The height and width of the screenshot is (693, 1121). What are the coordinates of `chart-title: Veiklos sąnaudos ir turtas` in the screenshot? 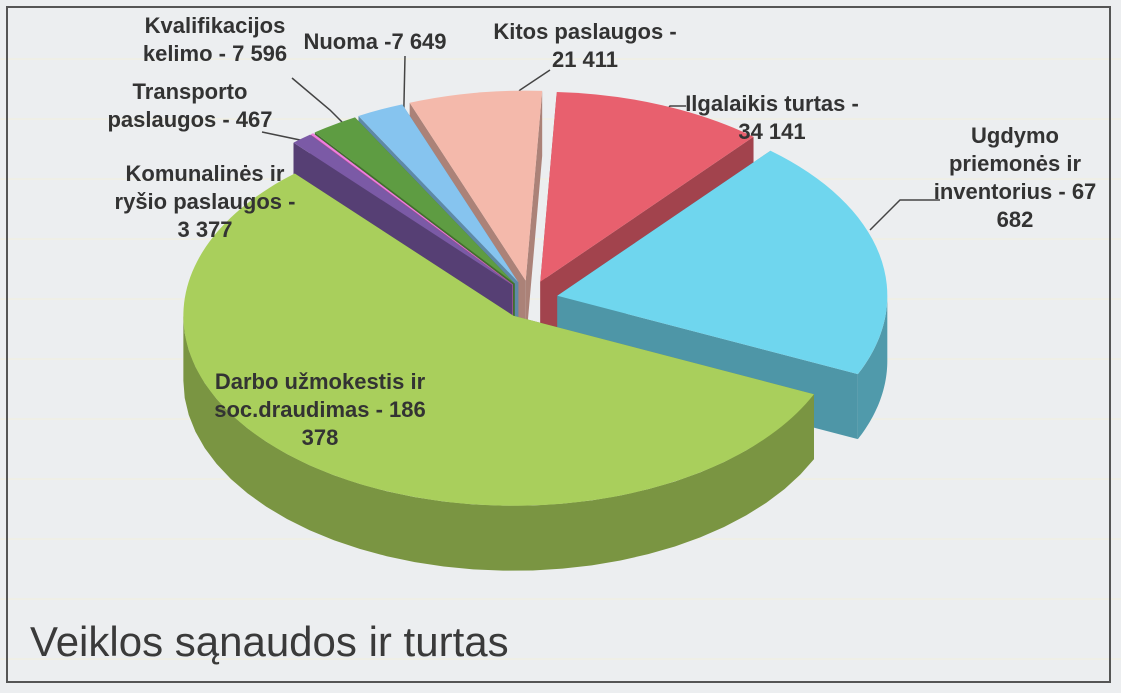 It's located at (269, 641).